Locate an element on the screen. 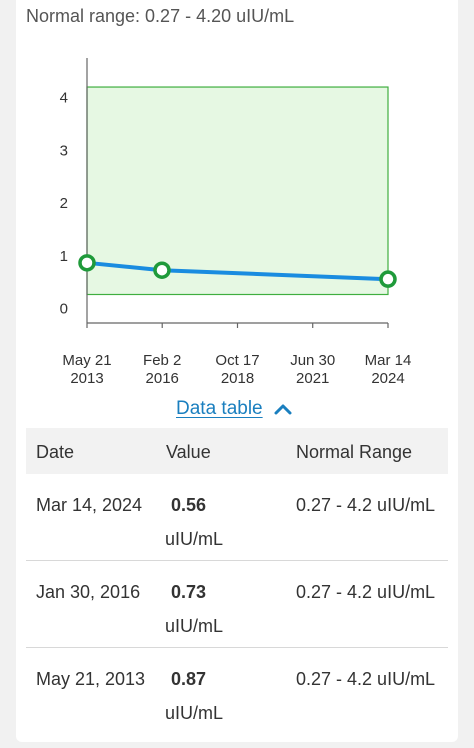 This screenshot has width=474, height=748. data-table-toggle: Data table is located at coordinates (234, 409).